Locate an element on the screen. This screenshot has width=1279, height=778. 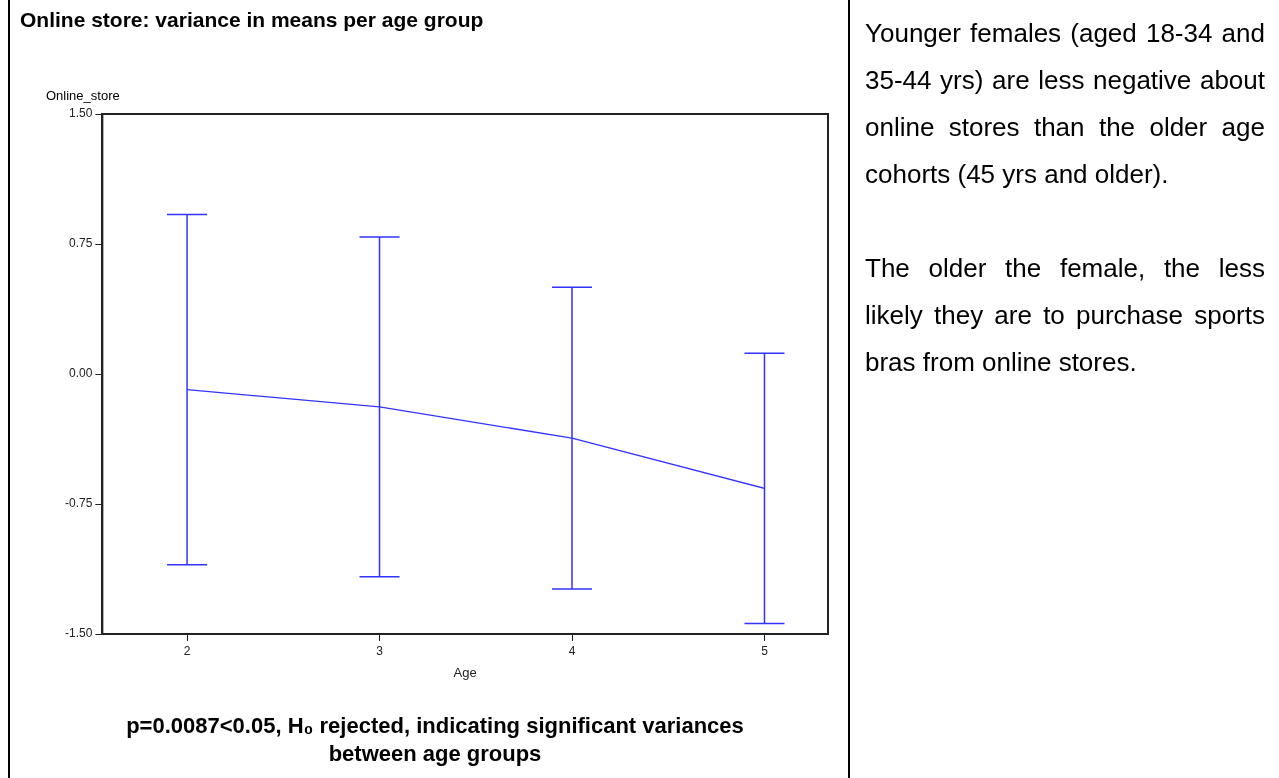
y-axis-title: Online_store is located at coordinates (83, 95).